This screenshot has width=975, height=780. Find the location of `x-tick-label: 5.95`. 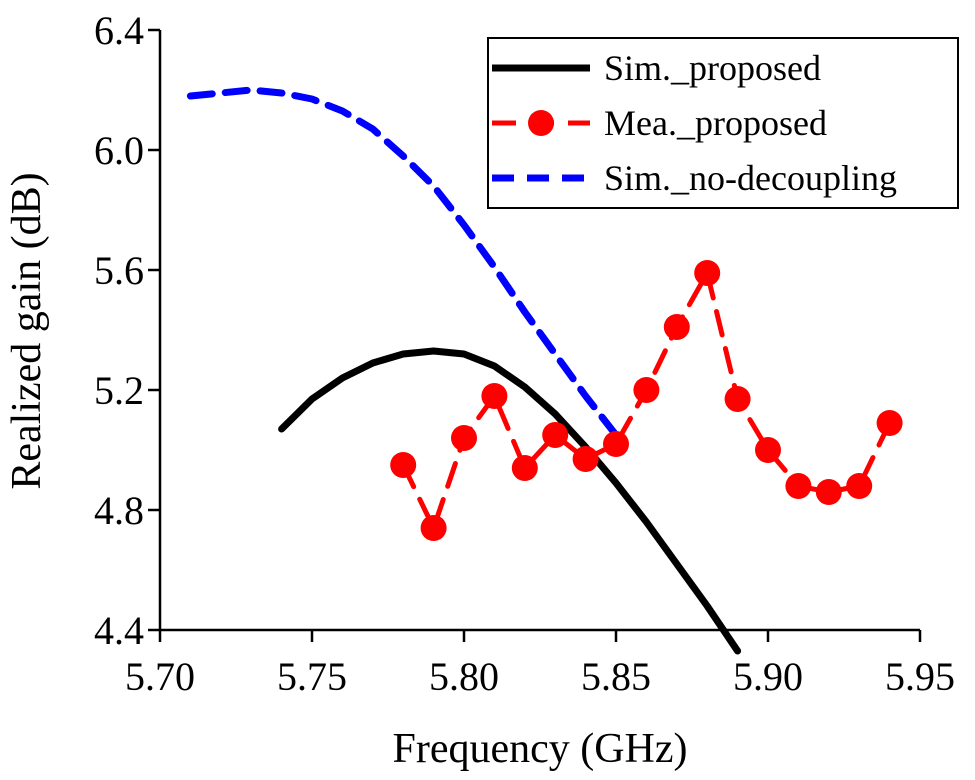

x-tick-label: 5.95 is located at coordinates (920, 676).